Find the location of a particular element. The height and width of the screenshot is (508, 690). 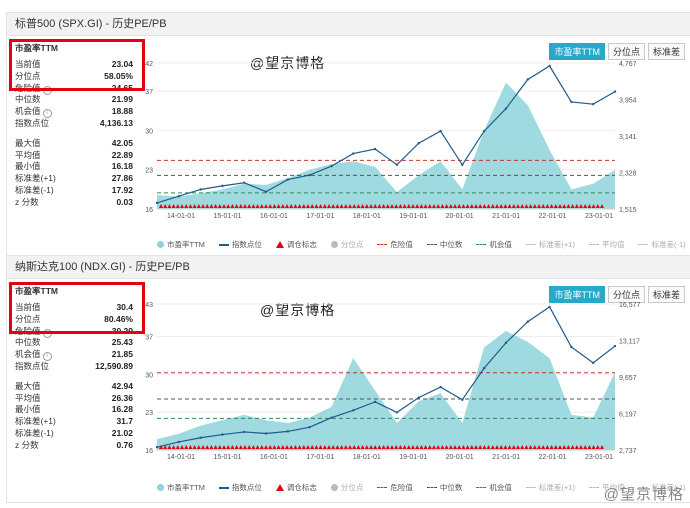

stat-value: 21.85 is located at coordinates (122, 354).